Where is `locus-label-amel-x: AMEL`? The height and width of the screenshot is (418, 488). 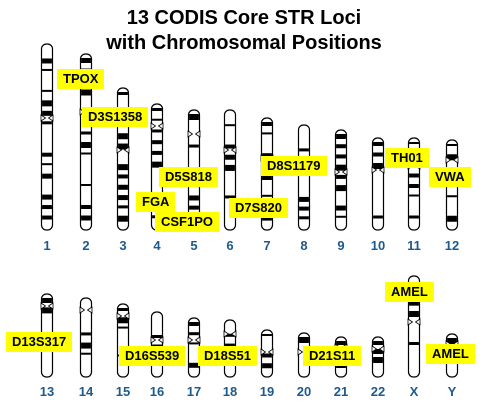
locus-label-amel-x: AMEL is located at coordinates (409, 292).